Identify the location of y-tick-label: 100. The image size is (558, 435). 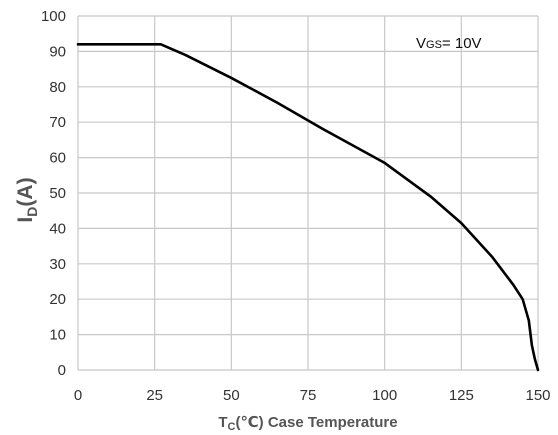
(53, 16).